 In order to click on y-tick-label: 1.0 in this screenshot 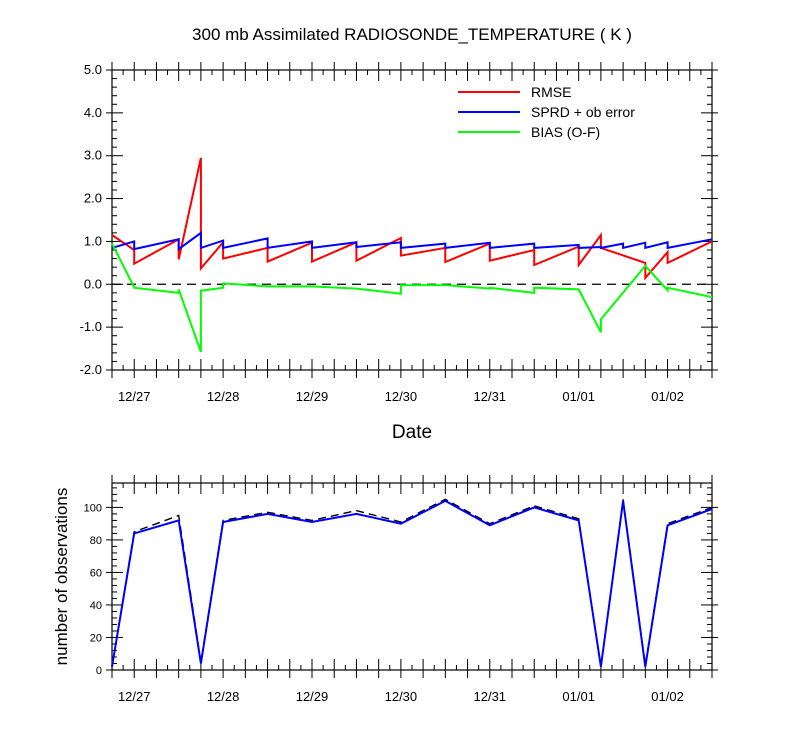, I will do `click(93, 240)`.